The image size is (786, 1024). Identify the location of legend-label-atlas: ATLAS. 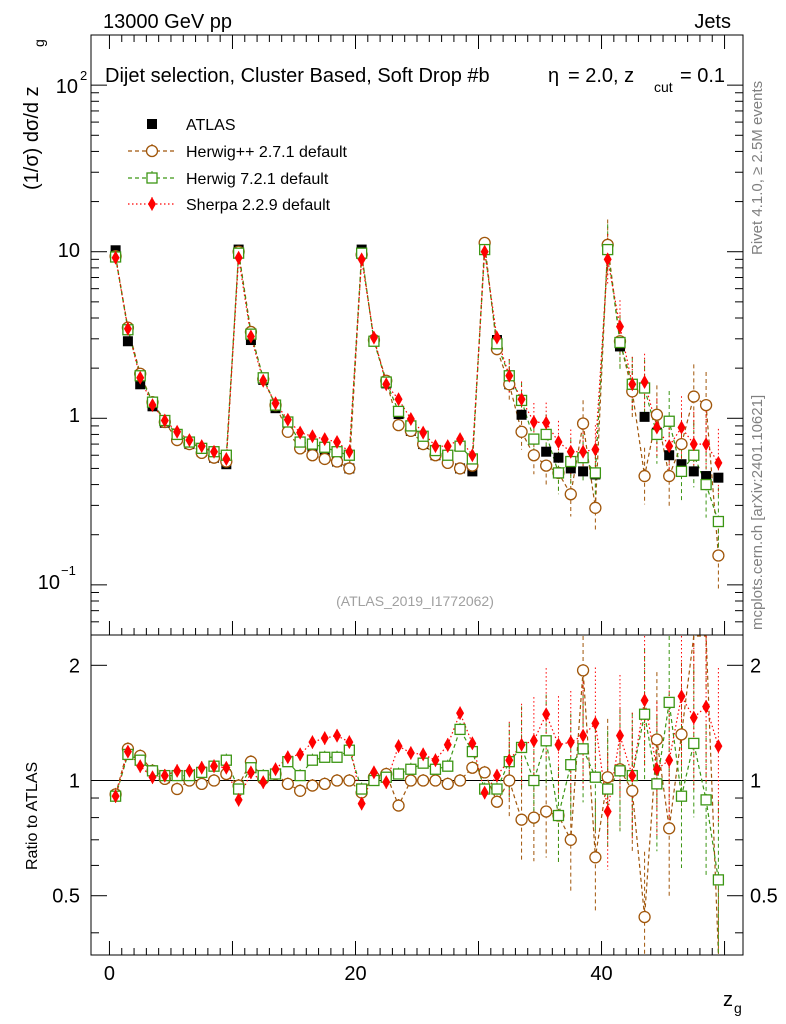
(211, 125).